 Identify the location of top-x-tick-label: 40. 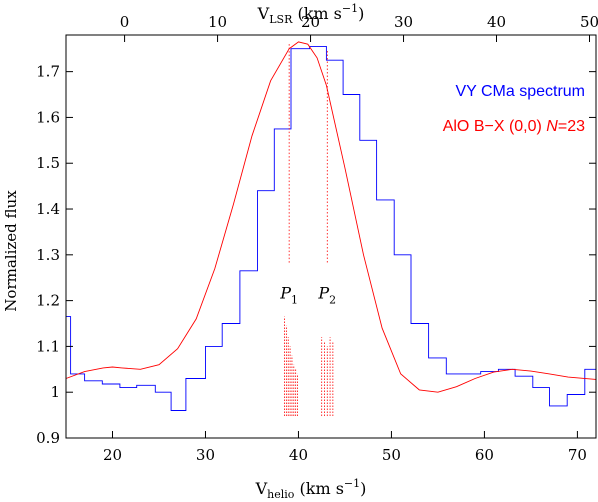
(496, 22).